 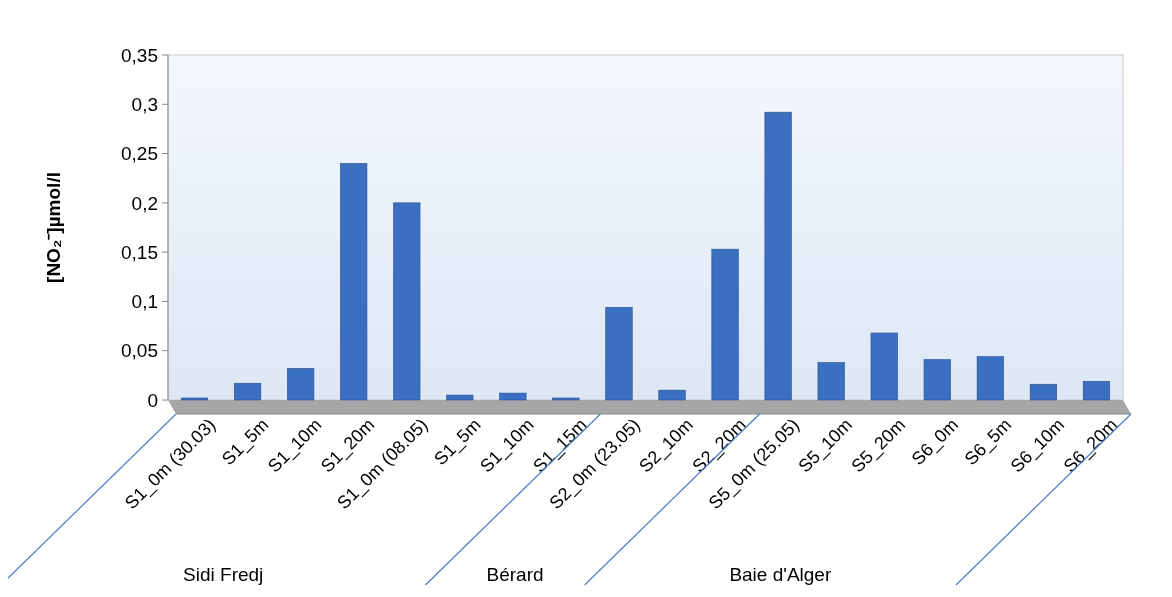 What do you see at coordinates (515, 574) in the screenshot?
I see `text: Bérard` at bounding box center [515, 574].